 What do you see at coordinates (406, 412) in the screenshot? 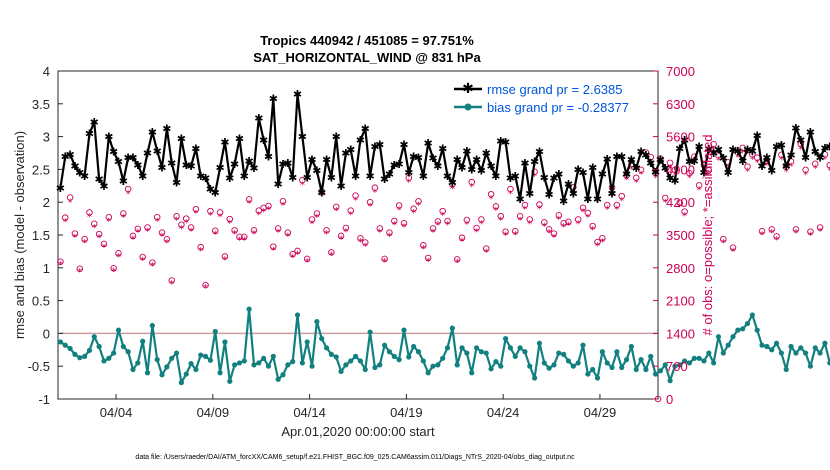
I see `x-tick-label: 04/19` at bounding box center [406, 412].